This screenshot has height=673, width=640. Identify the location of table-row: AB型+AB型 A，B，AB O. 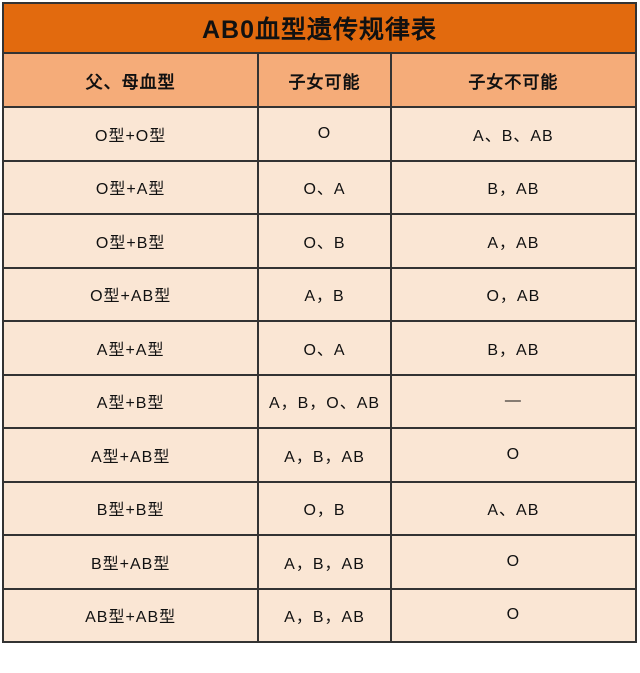
(319, 615).